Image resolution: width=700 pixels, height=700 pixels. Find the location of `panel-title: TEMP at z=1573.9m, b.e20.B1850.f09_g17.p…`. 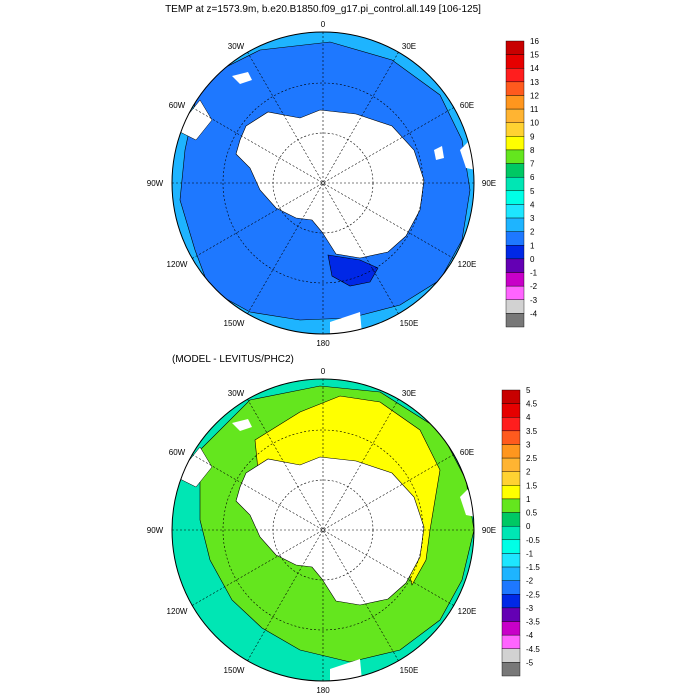

panel-title: TEMP at z=1573.9m, b.e20.B1850.f09_g17.p… is located at coordinates (323, 9).